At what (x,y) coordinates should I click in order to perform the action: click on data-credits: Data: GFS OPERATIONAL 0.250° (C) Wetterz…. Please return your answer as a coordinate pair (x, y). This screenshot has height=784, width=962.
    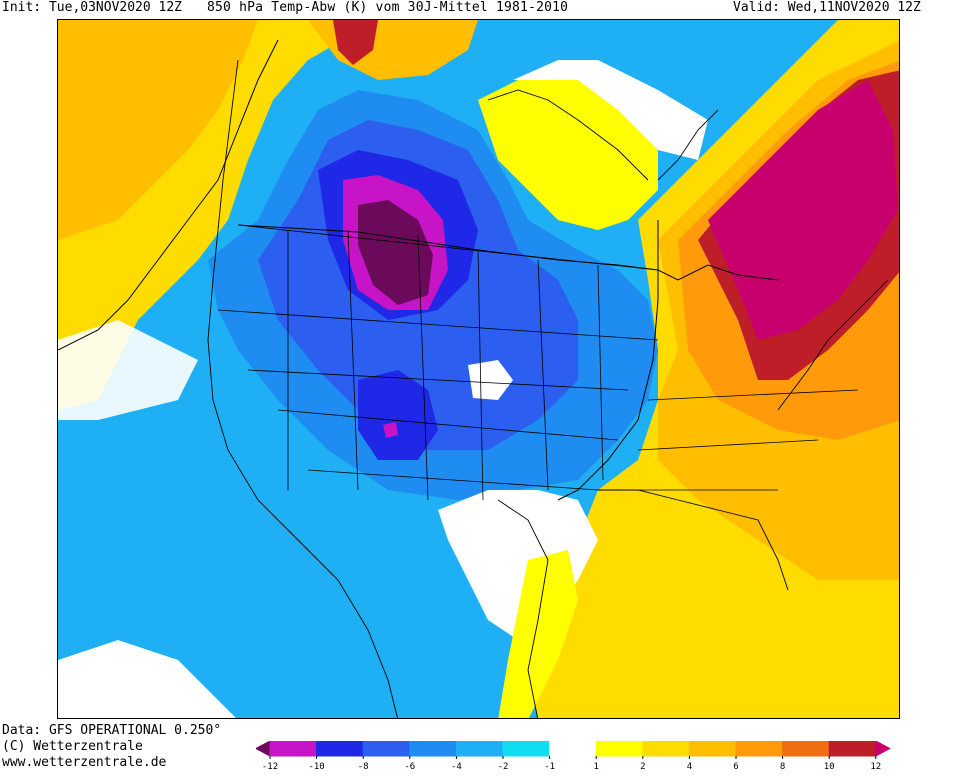
    Looking at the image, I should click on (111, 747).